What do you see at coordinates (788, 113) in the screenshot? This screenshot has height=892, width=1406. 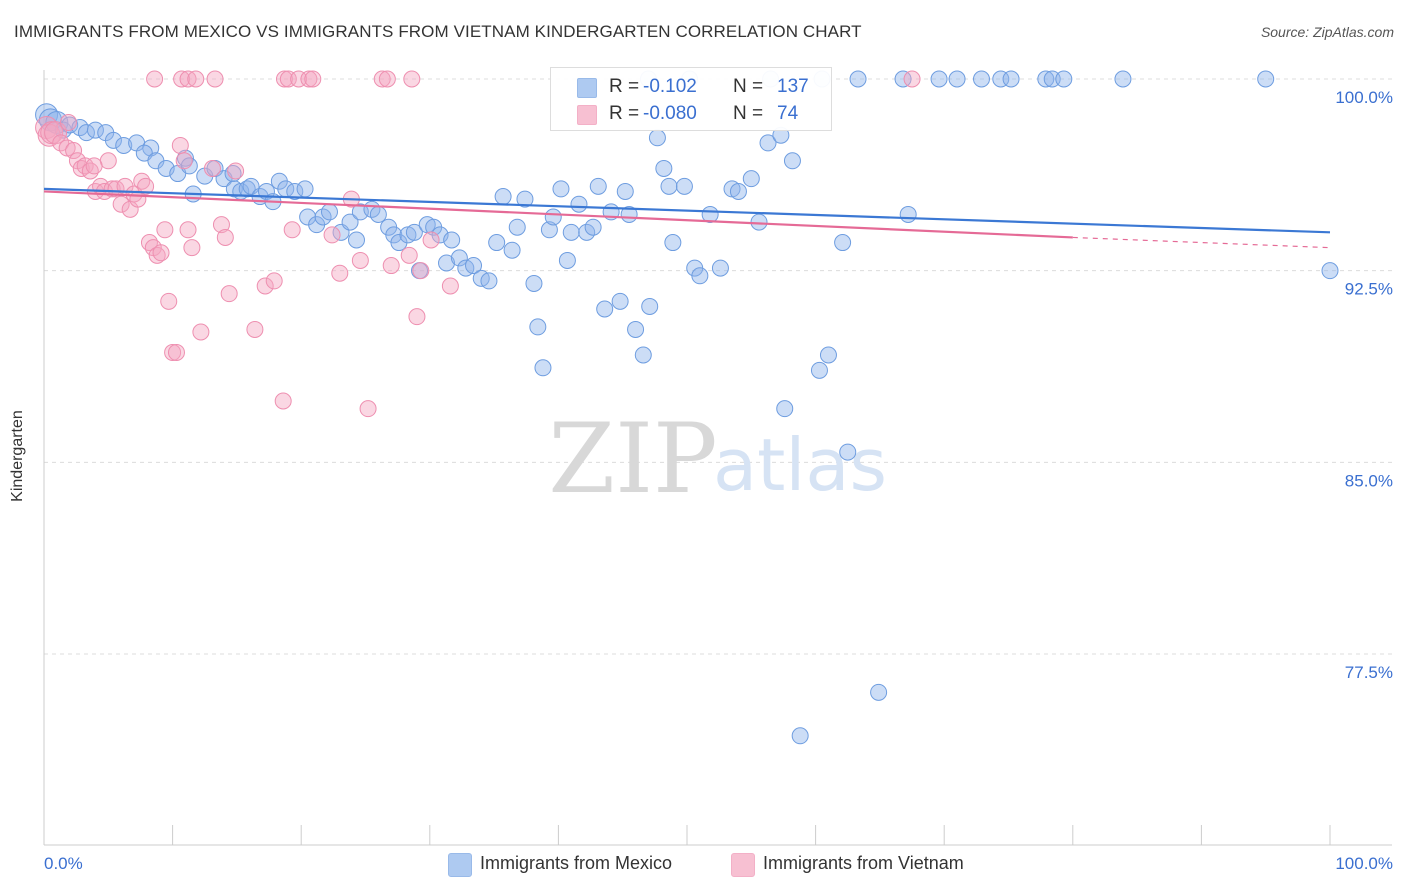 I see `n-value: 74` at bounding box center [788, 113].